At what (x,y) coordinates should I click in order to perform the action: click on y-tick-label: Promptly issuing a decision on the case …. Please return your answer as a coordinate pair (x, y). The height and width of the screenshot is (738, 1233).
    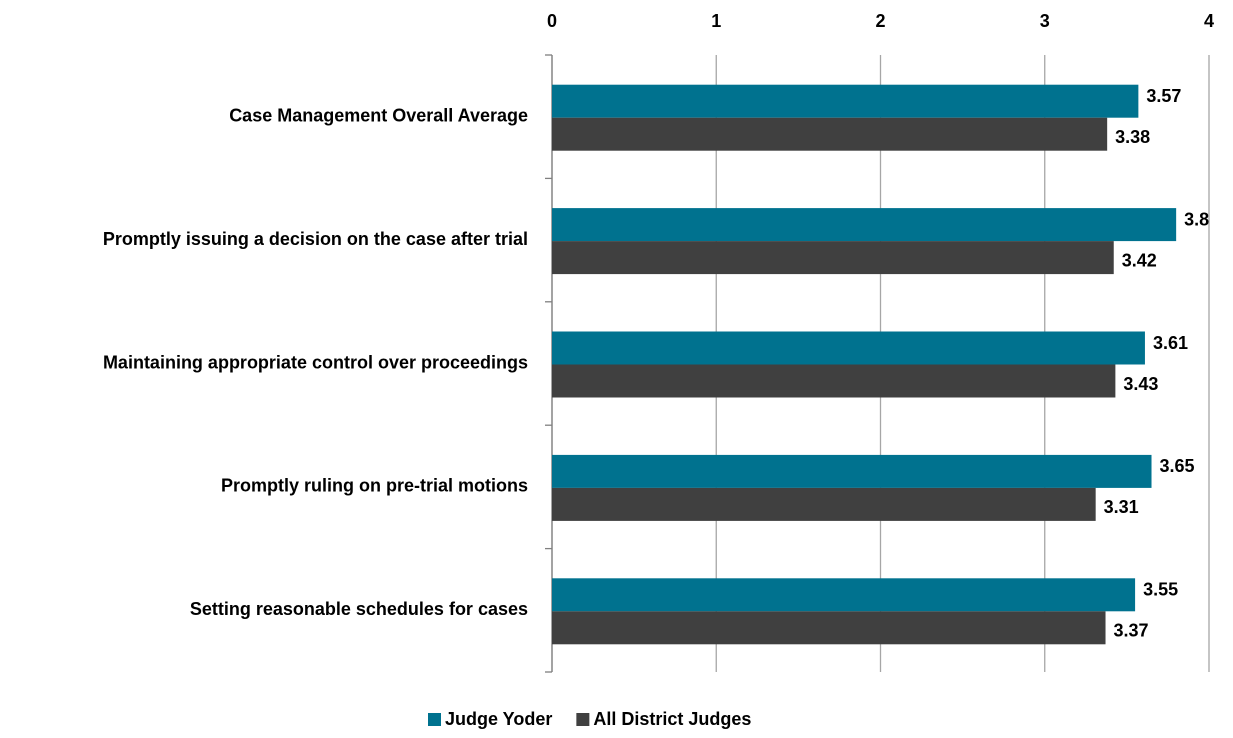
    Looking at the image, I should click on (315, 239).